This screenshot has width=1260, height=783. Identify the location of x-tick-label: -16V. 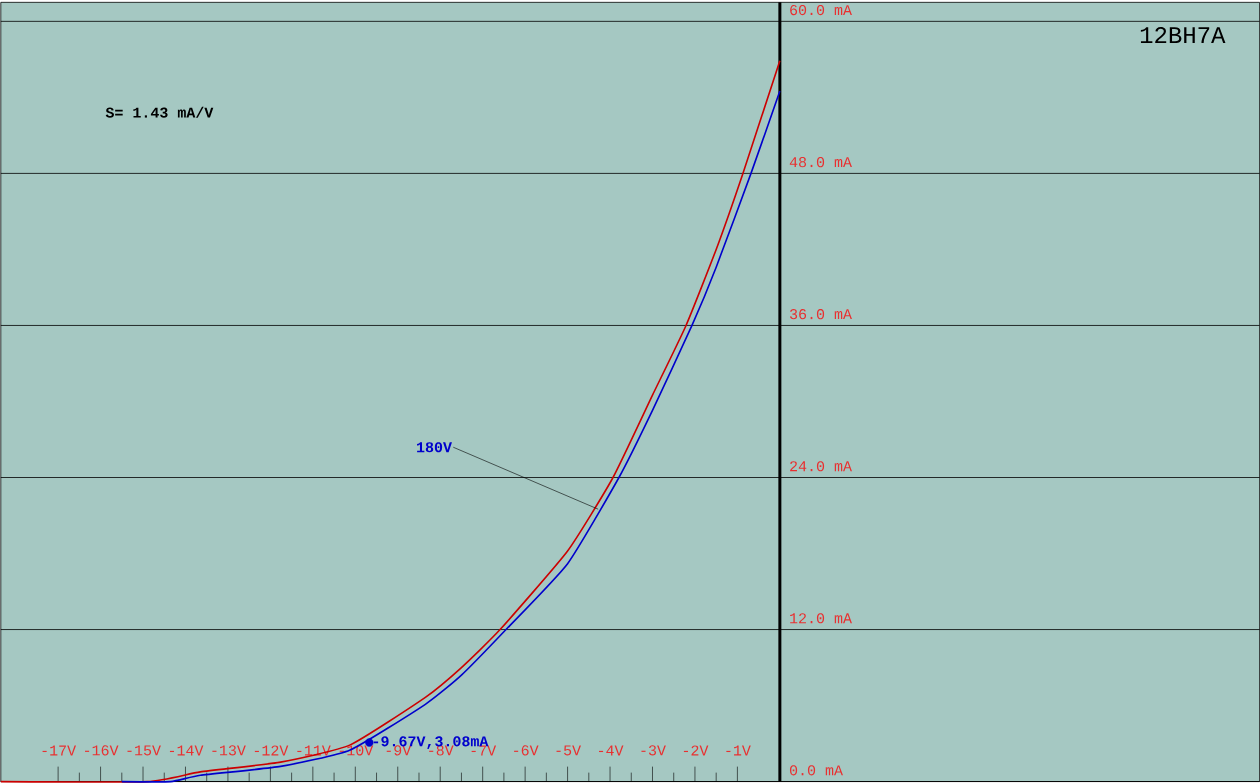
(102, 750).